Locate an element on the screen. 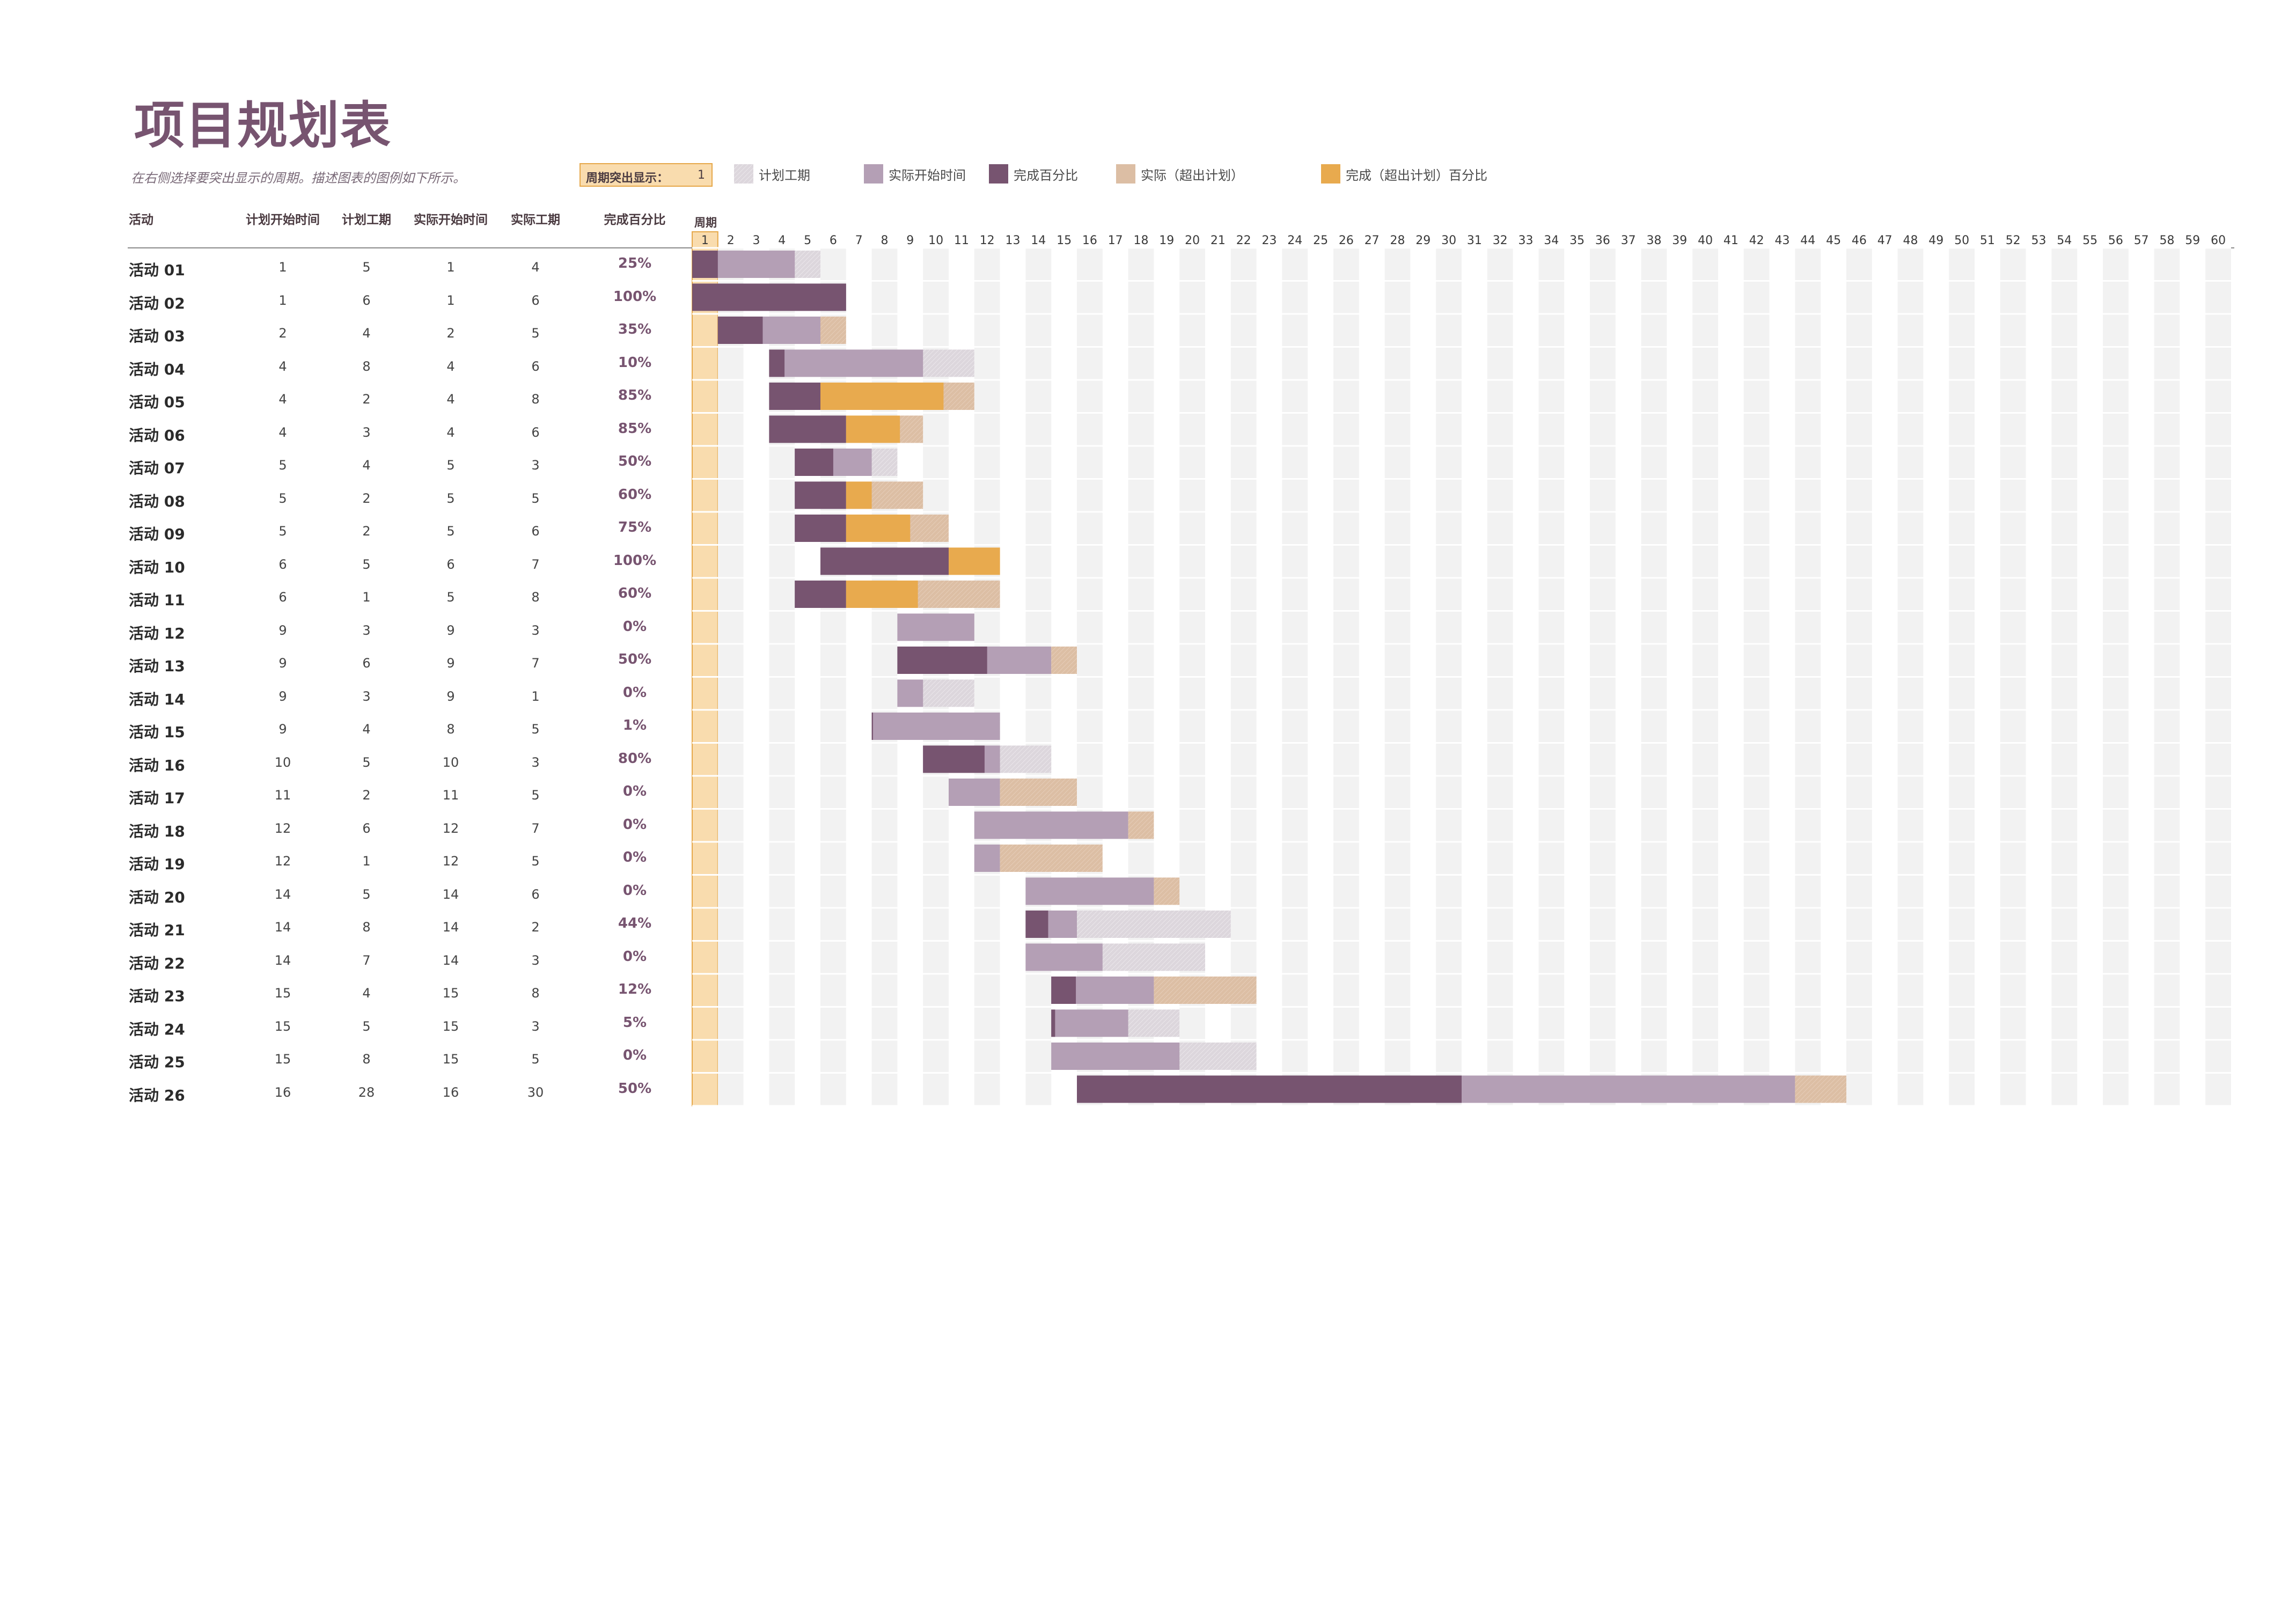  actual-start-cell: 16 is located at coordinates (450, 1092).